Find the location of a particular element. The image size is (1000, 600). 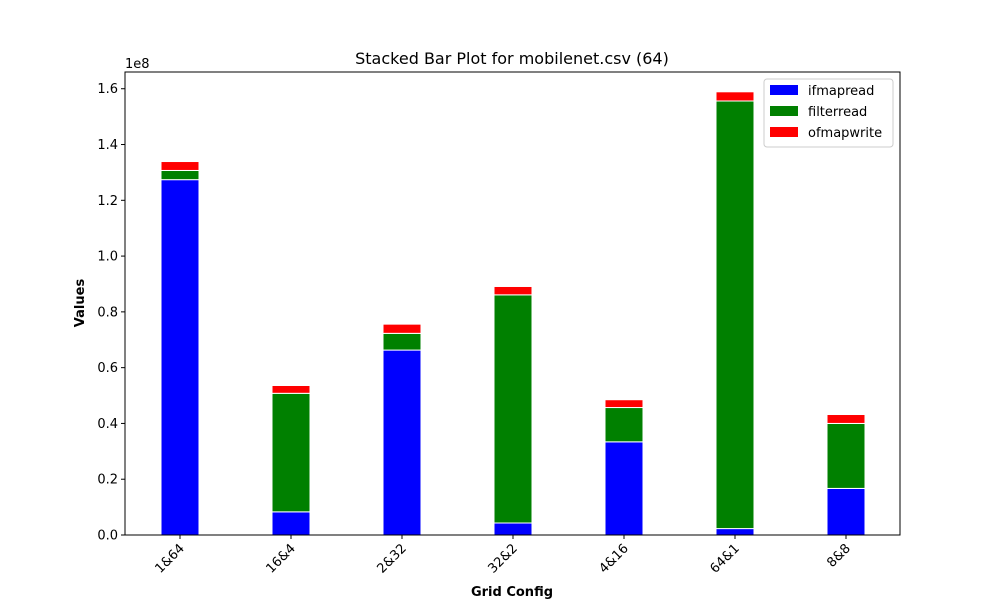

x-tick-label: 32&2 is located at coordinates (503, 558).